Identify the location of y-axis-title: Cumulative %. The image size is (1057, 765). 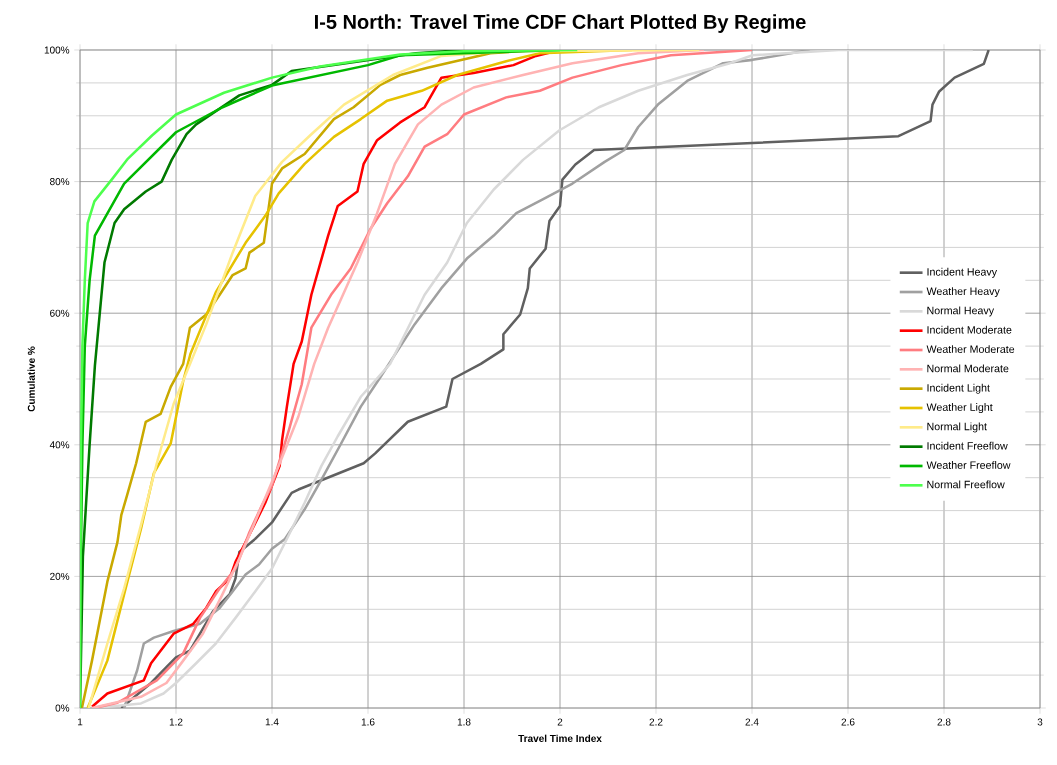
(31, 379).